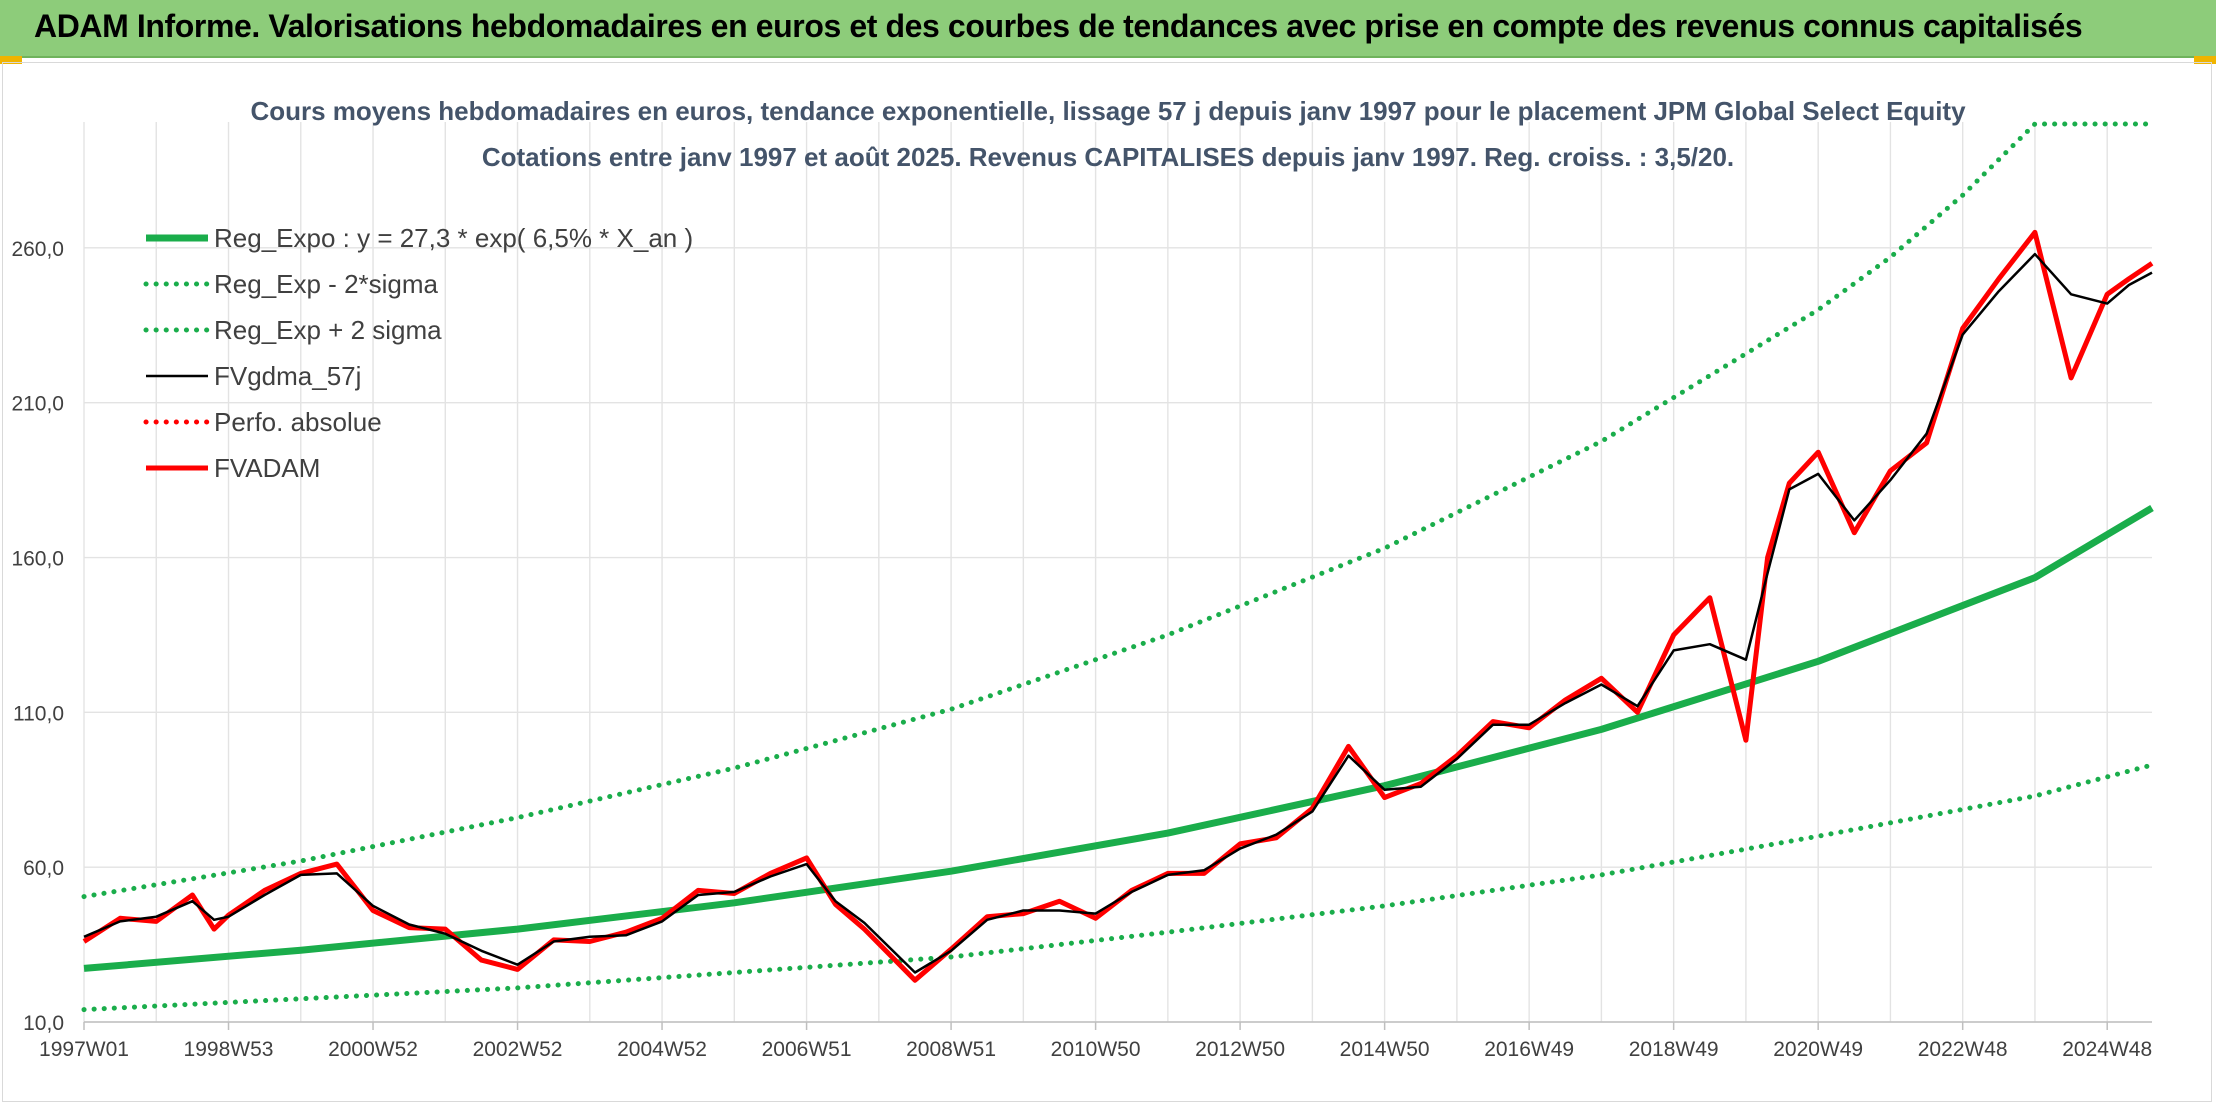  What do you see at coordinates (229, 1049) in the screenshot?
I see `x-tick-label: 1998W53` at bounding box center [229, 1049].